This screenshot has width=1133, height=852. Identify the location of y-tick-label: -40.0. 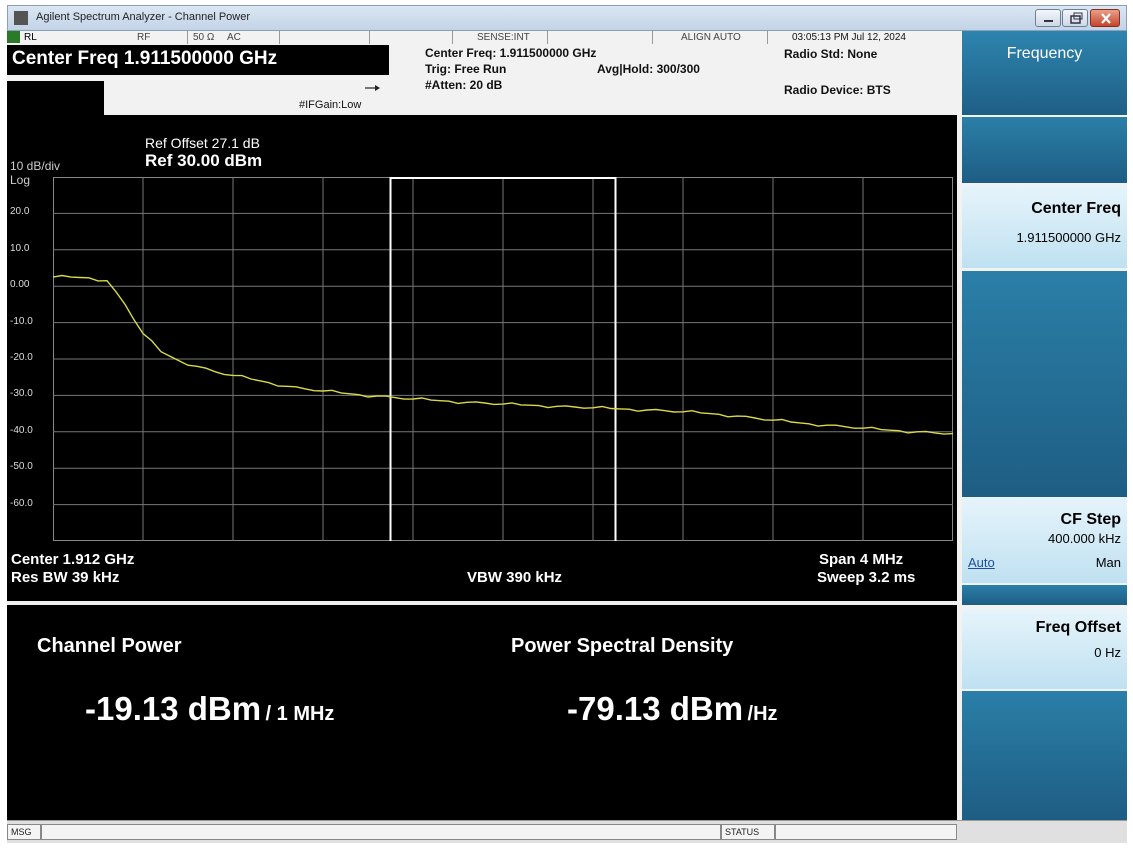
(21, 430).